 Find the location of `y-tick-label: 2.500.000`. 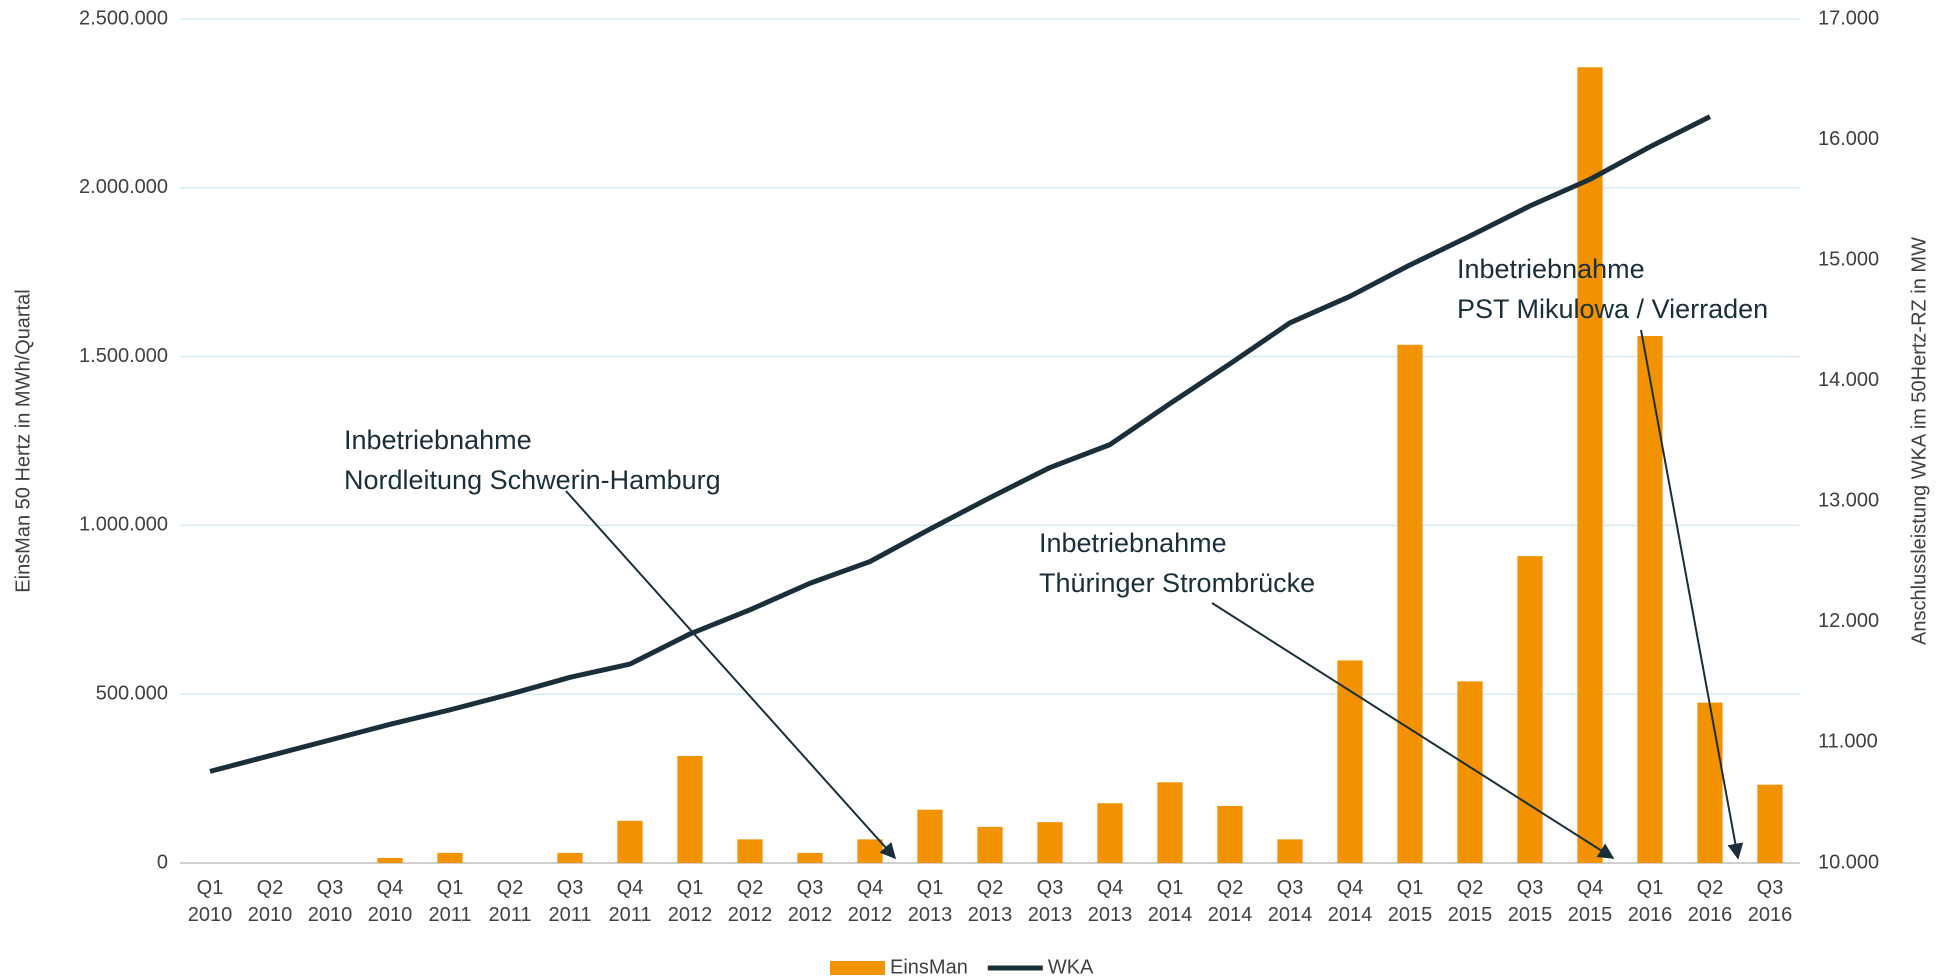

y-tick-label: 2.500.000 is located at coordinates (123, 18).